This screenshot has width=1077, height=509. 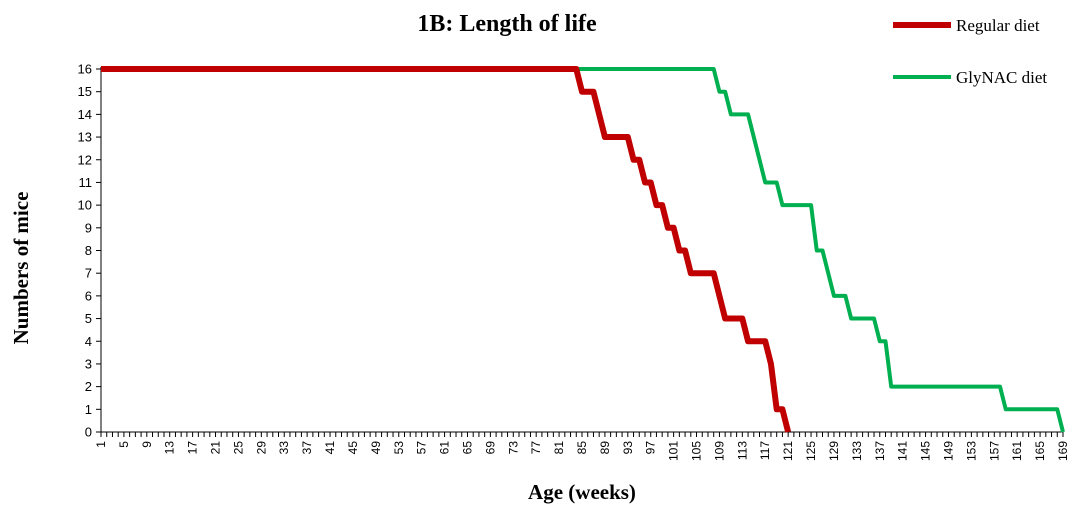 I want to click on legend-label-regular-diet: Regular diet, so click(x=998, y=25).